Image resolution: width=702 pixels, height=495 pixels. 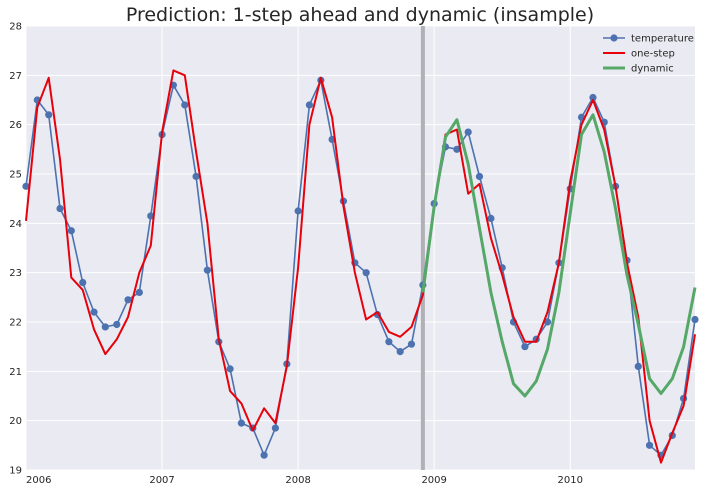 What do you see at coordinates (15, 471) in the screenshot?
I see `y-tick-label: 19` at bounding box center [15, 471].